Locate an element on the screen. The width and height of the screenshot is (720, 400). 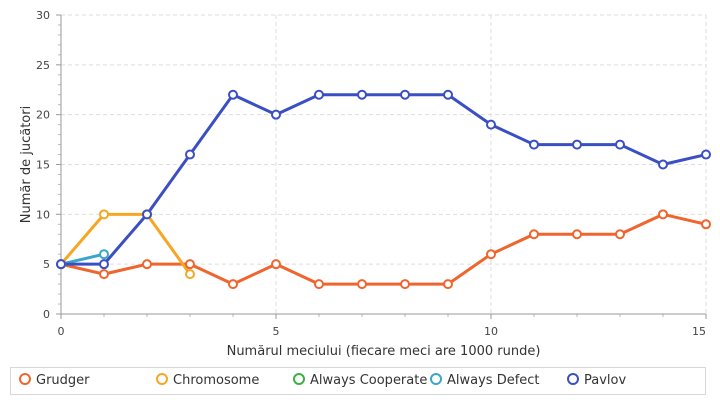
legend-label: Always Cooperate is located at coordinates (369, 380).